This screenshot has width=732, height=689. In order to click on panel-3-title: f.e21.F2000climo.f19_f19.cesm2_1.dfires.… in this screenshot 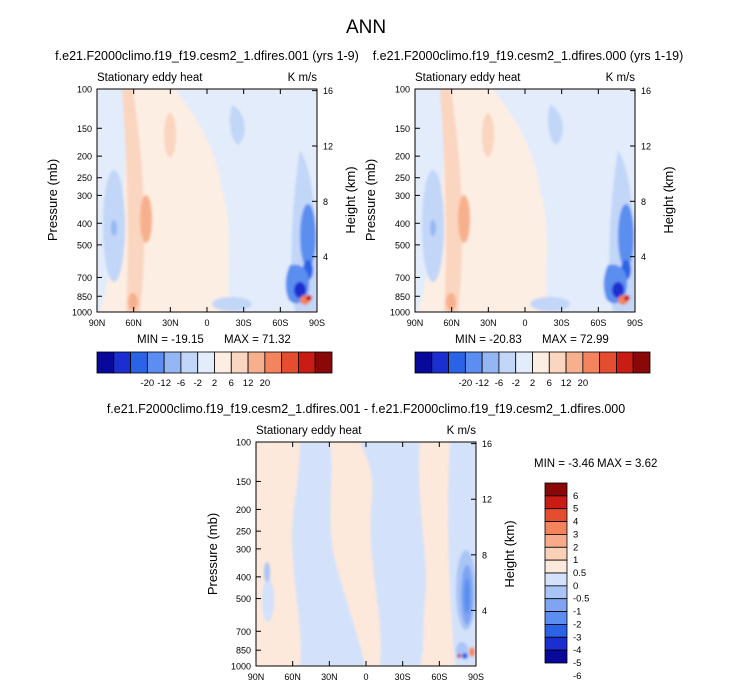, I will do `click(366, 409)`.